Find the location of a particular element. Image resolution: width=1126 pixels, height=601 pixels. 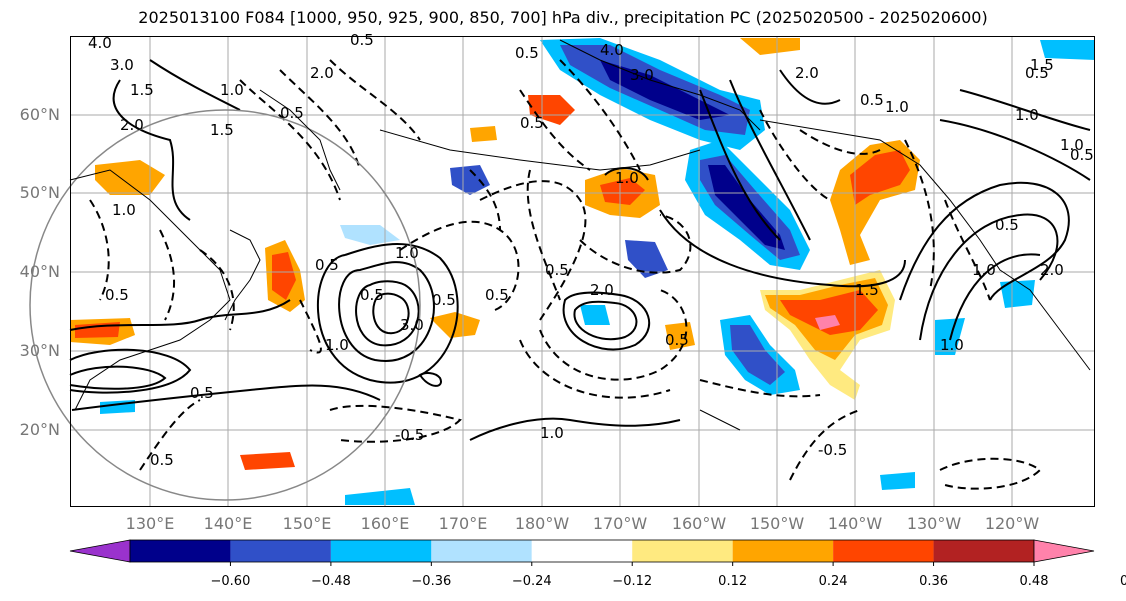

coastline-north-america is located at coordinates (925, 245).